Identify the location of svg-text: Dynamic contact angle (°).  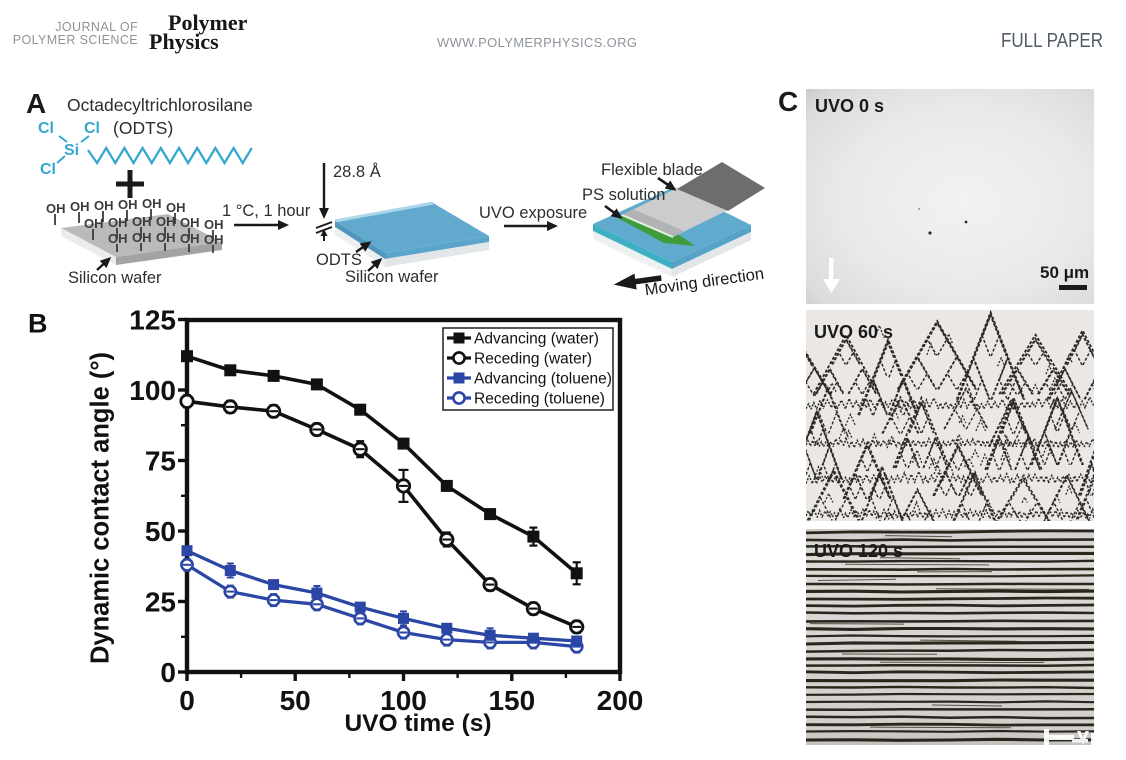
(101, 508).